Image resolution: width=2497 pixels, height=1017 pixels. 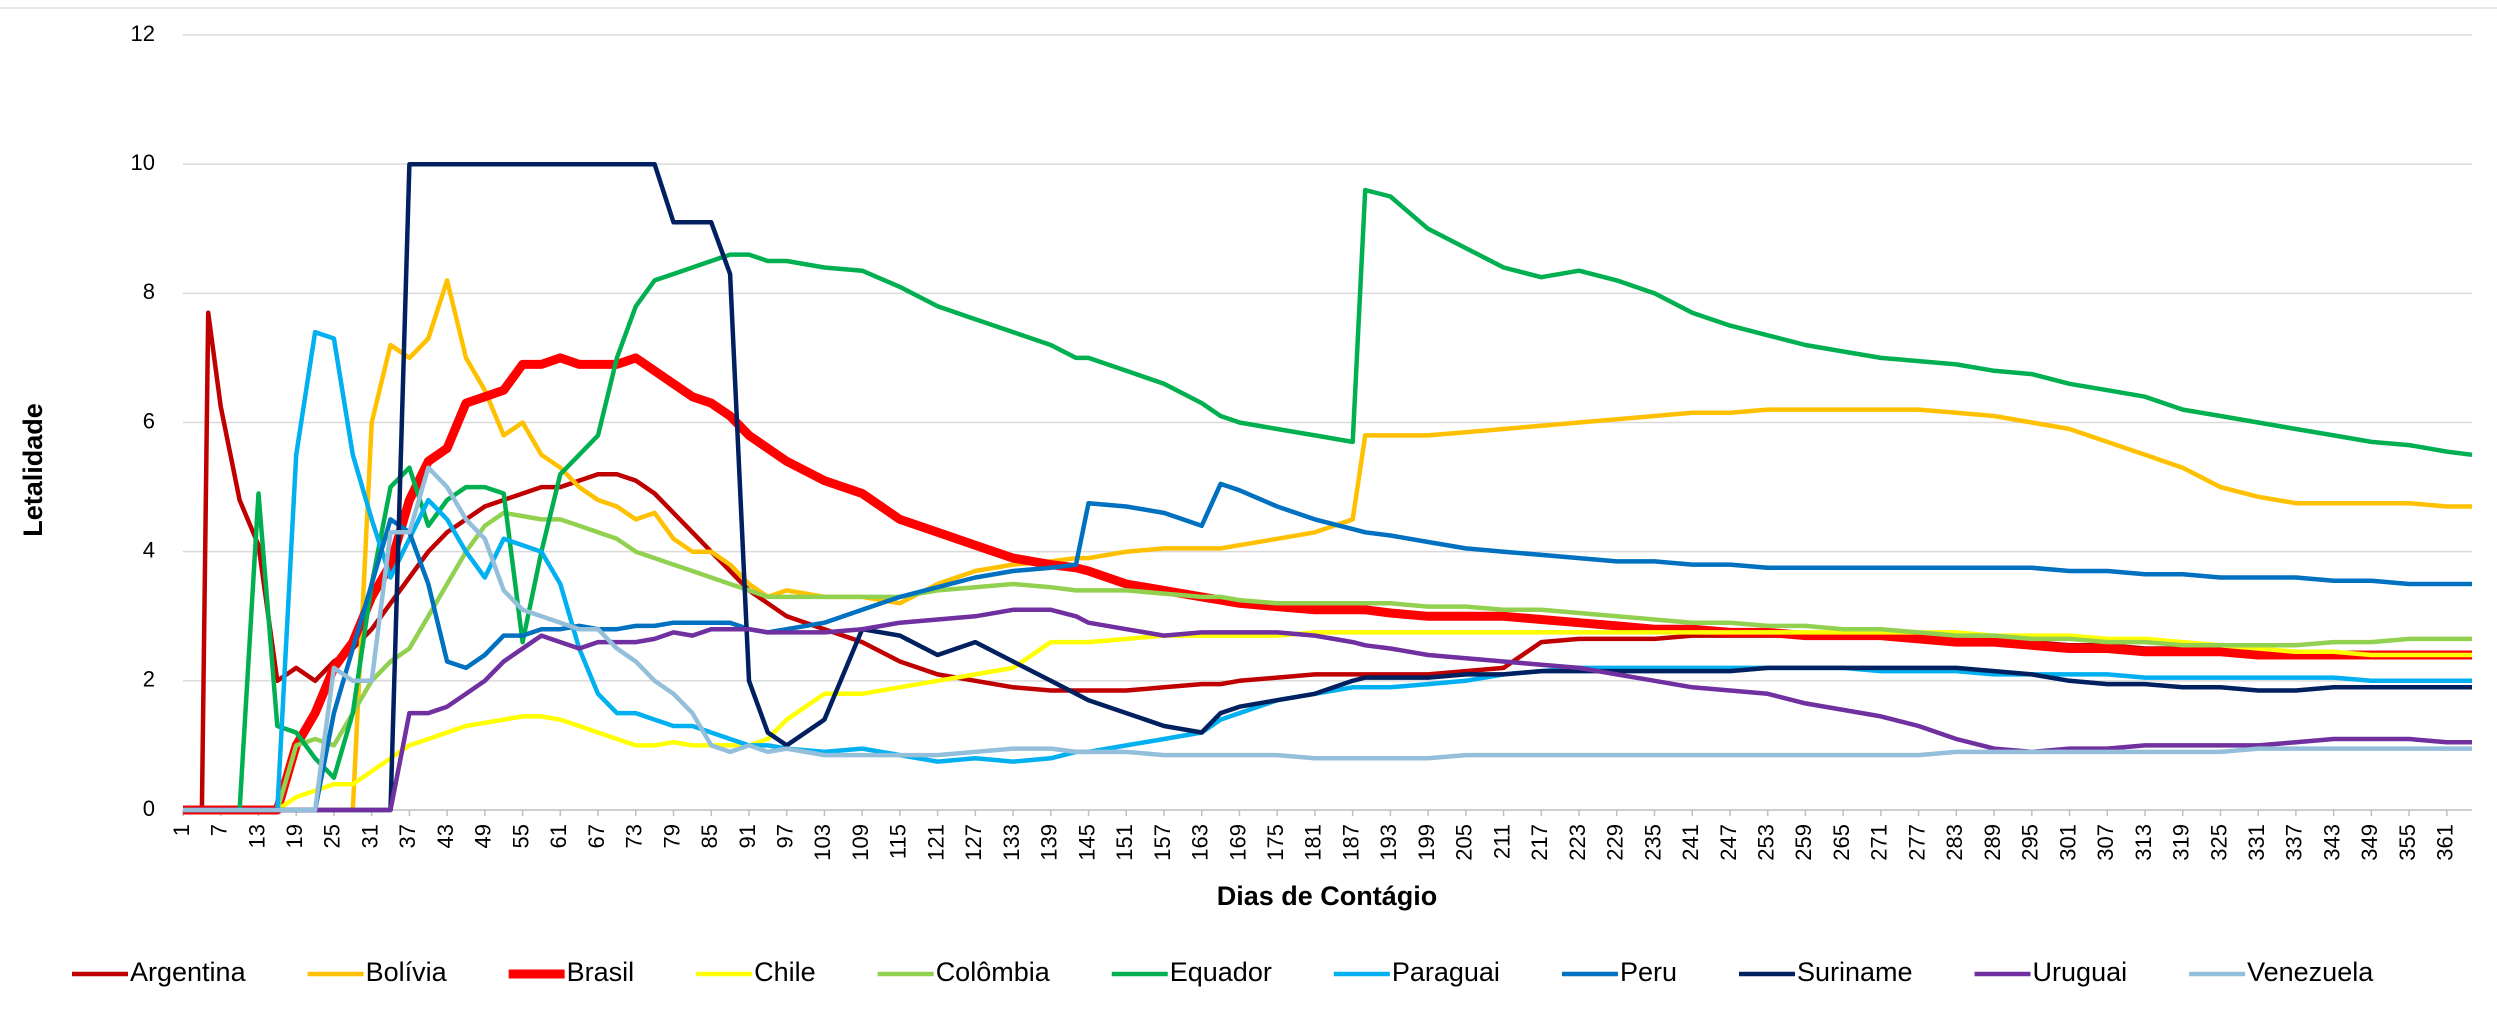 What do you see at coordinates (219, 830) in the screenshot?
I see `x-tick-label: 7` at bounding box center [219, 830].